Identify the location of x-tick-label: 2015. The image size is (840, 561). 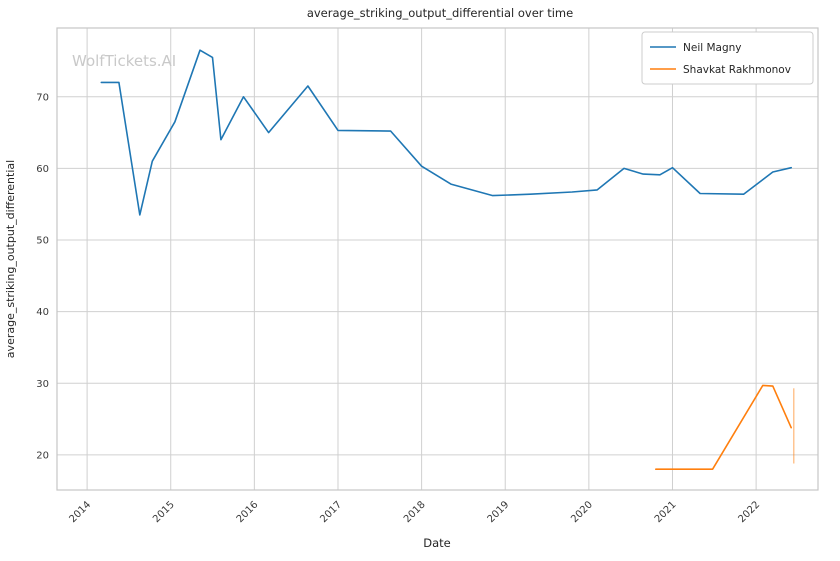
(164, 512).